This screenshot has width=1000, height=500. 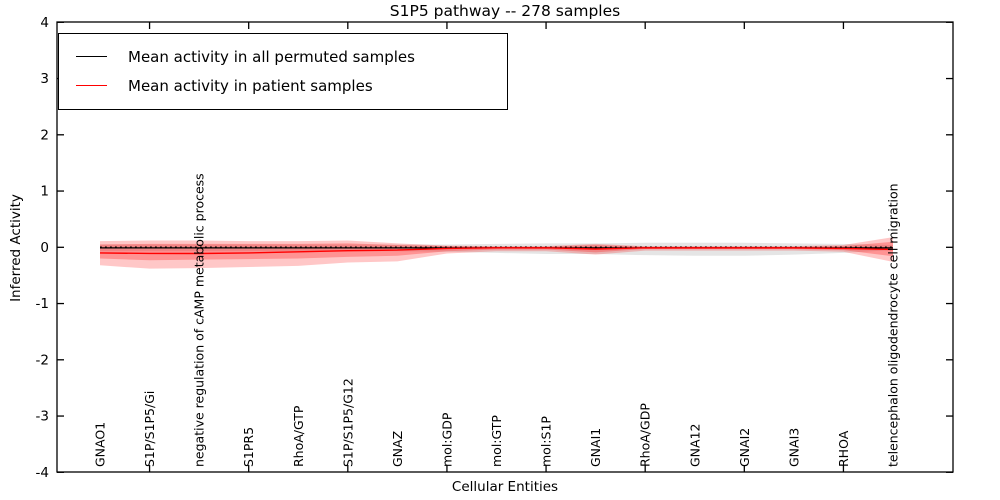 What do you see at coordinates (793, 447) in the screenshot?
I see `x-category-label: GNAI3` at bounding box center [793, 447].